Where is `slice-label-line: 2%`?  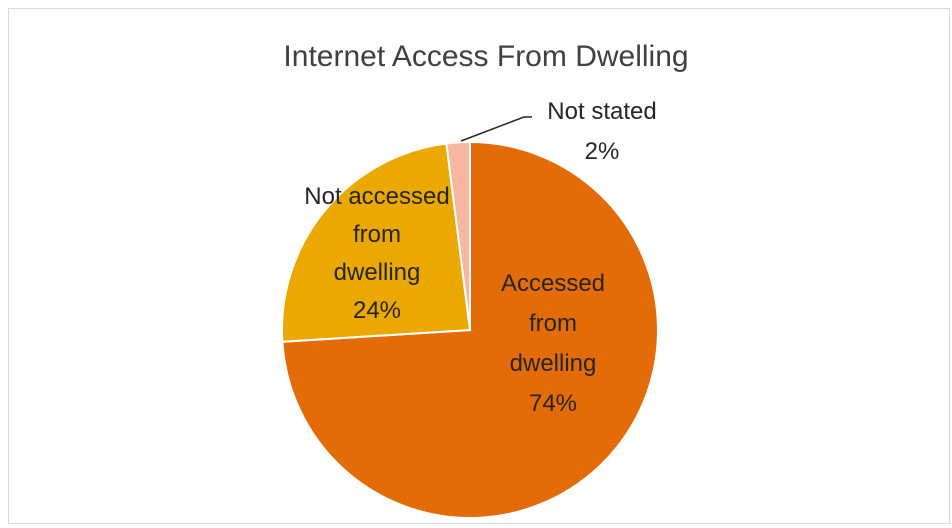 slice-label-line: 2% is located at coordinates (602, 151).